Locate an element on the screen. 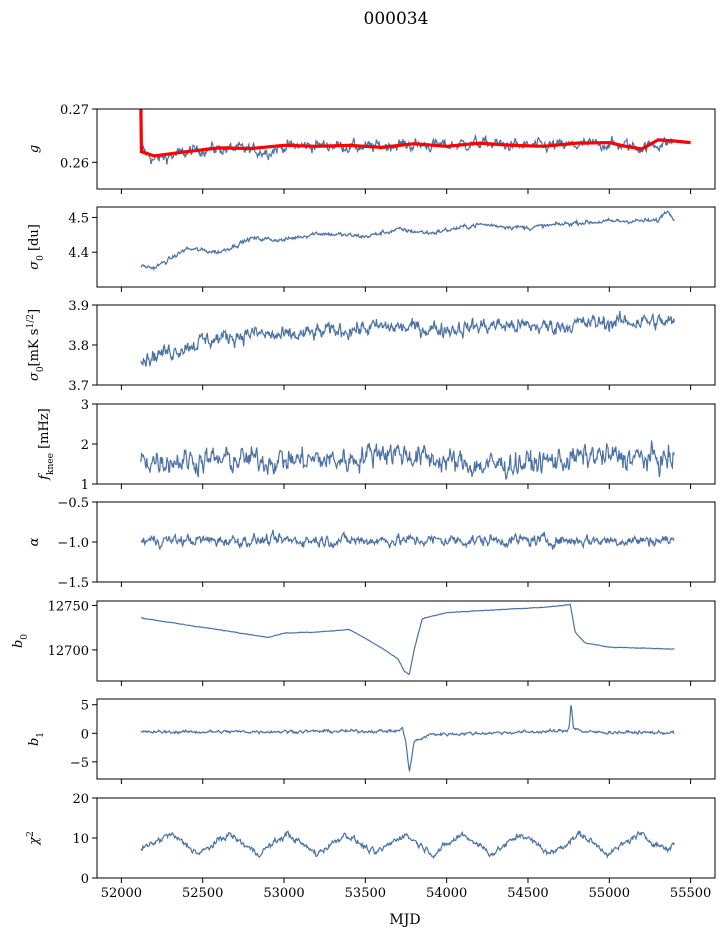 The width and height of the screenshot is (725, 936). x-tick-label: 55000 is located at coordinates (609, 893).